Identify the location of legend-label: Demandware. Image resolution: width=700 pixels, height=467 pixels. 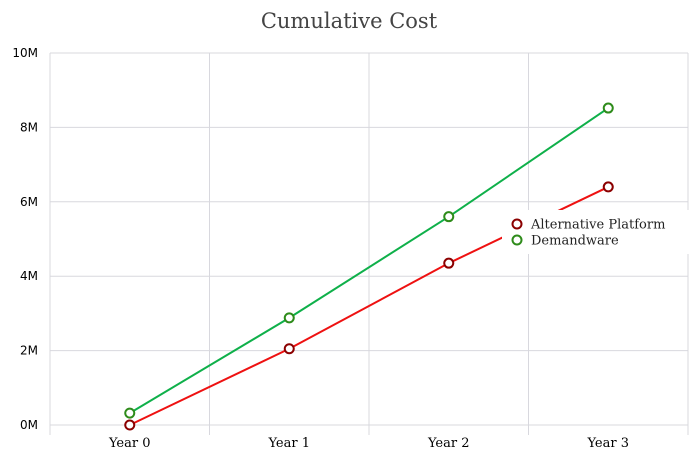
(575, 241).